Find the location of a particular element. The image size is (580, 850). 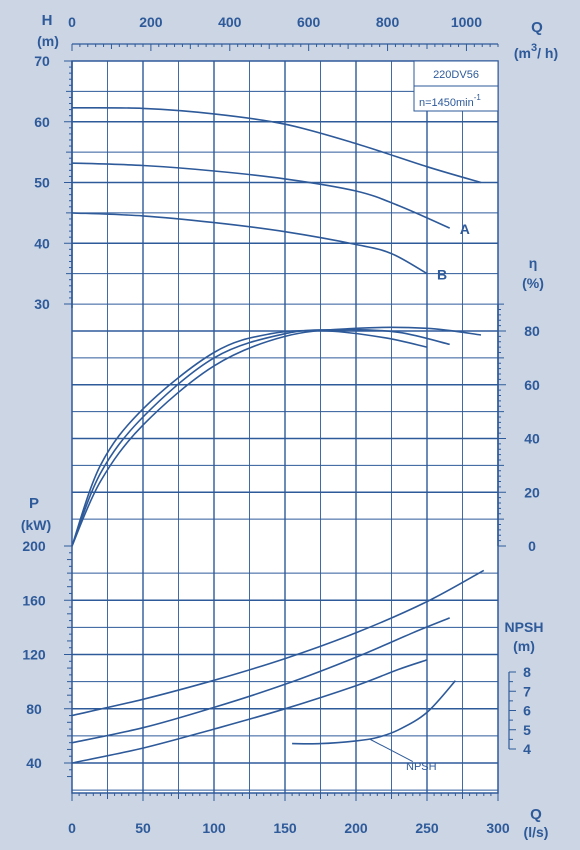

flow-lps-tick-label: 300 is located at coordinates (498, 828).